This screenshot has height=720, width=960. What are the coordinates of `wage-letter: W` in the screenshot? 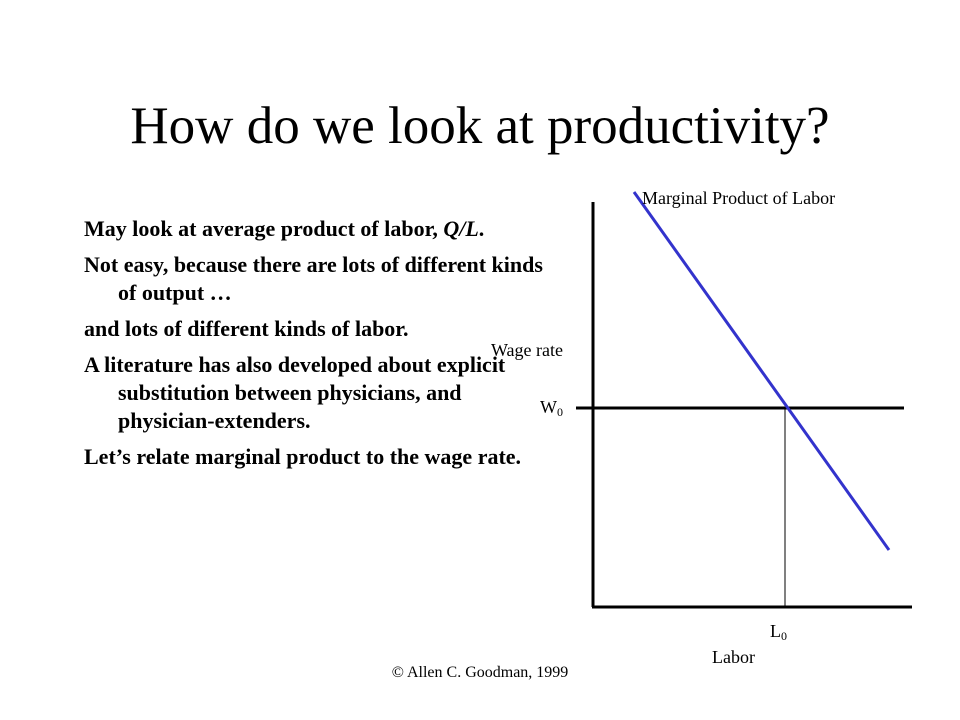 It's located at (548, 407).